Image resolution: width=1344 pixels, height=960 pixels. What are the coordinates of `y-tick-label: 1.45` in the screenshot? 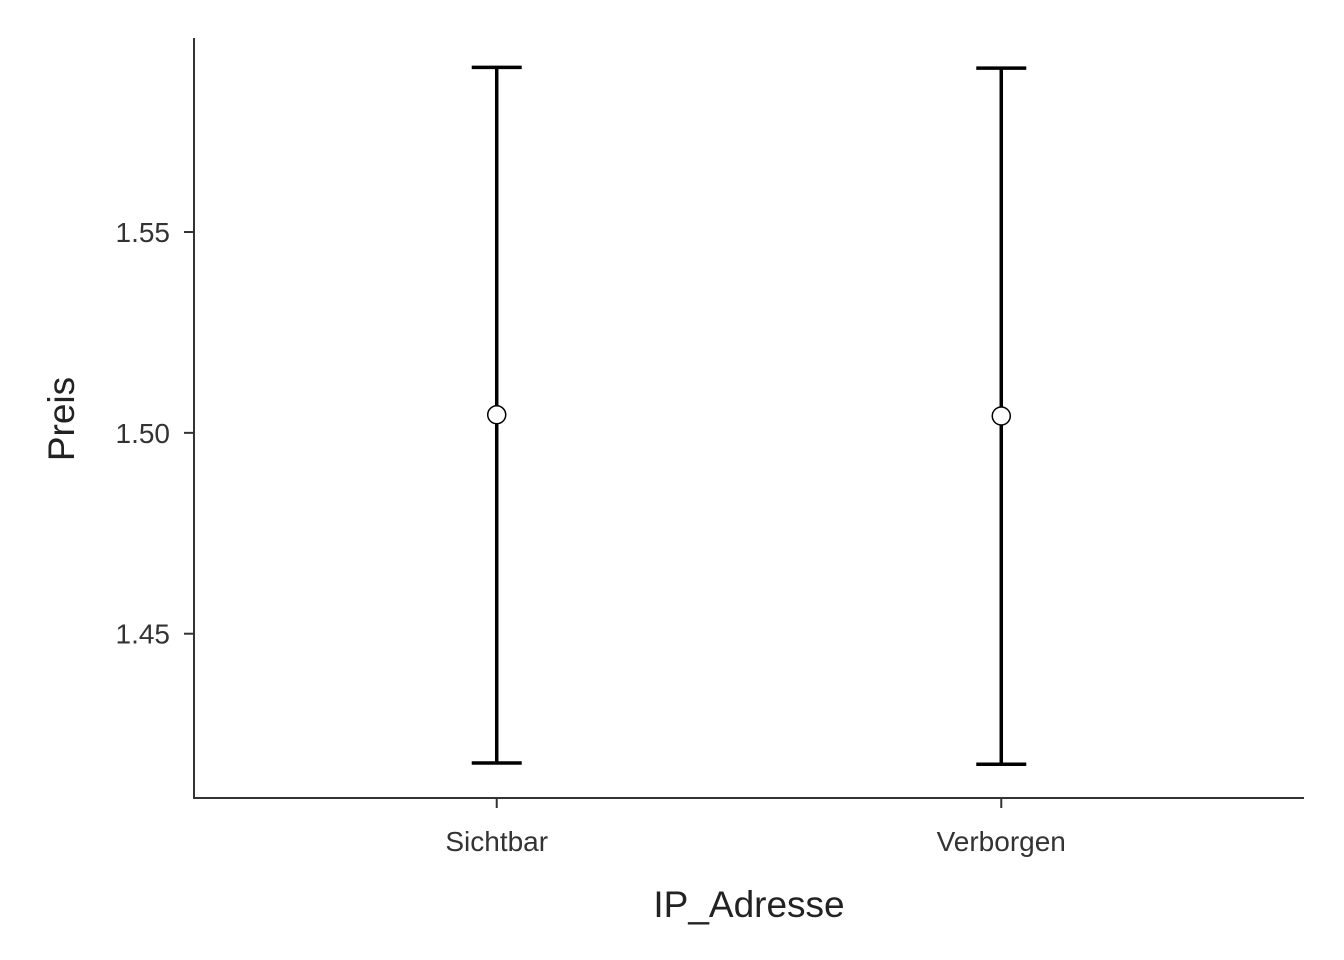 It's located at (143, 634).